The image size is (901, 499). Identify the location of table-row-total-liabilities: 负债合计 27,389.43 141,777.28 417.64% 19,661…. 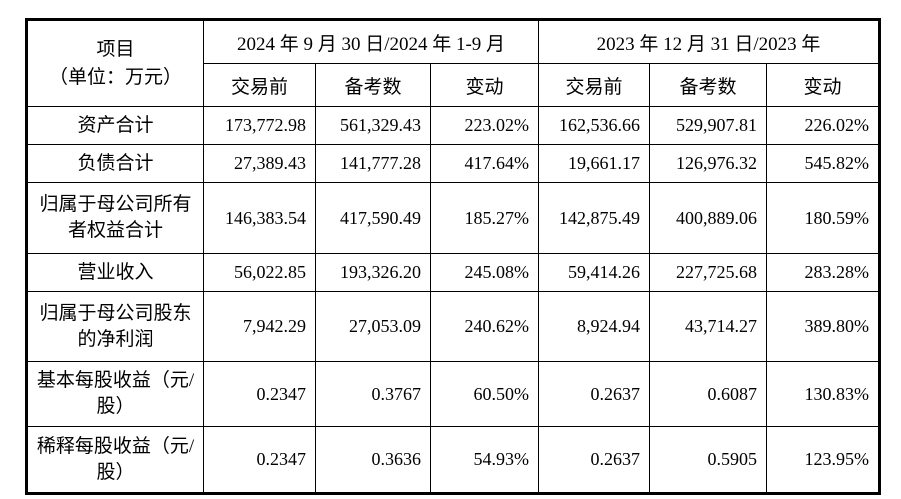
(453, 163).